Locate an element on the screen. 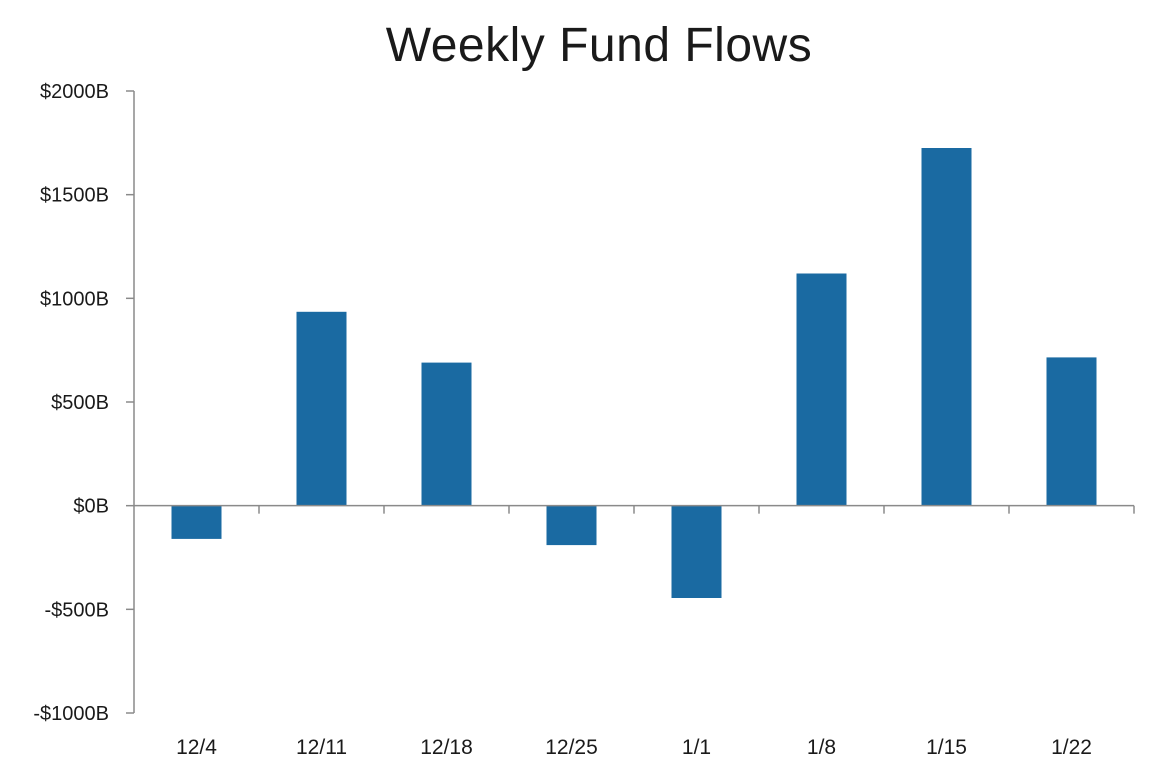  y-tick-label: $0B is located at coordinates (91, 507).